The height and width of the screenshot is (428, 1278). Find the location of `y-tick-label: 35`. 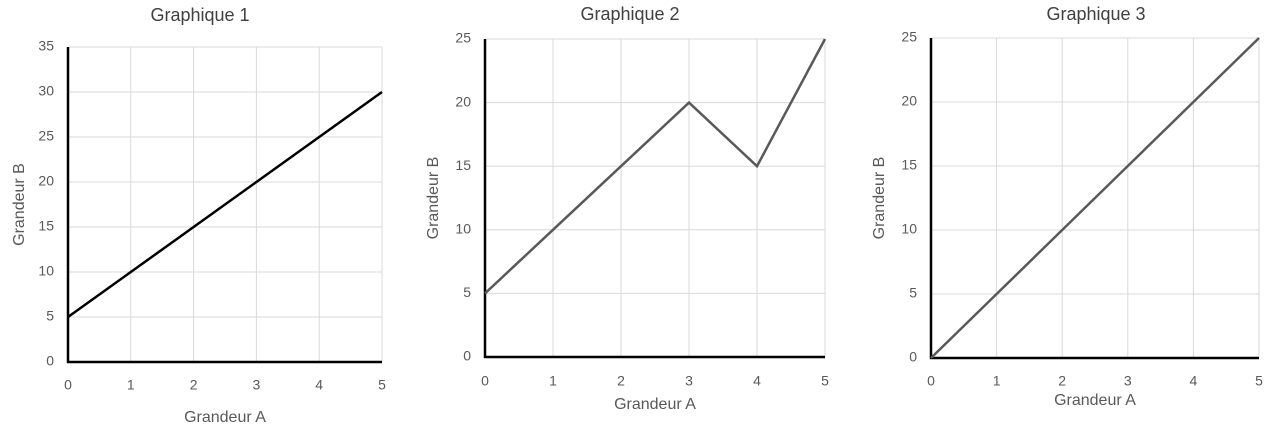

y-tick-label: 35 is located at coordinates (46, 46).